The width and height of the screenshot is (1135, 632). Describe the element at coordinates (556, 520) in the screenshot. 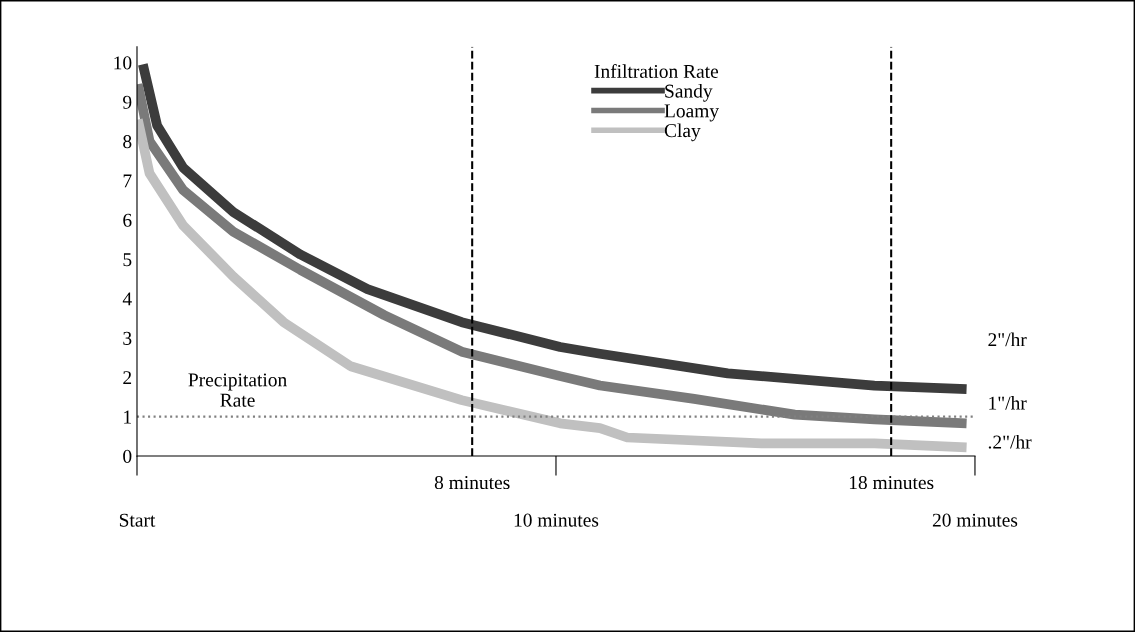

I see `x-tick-label: 10 minutes` at that location.